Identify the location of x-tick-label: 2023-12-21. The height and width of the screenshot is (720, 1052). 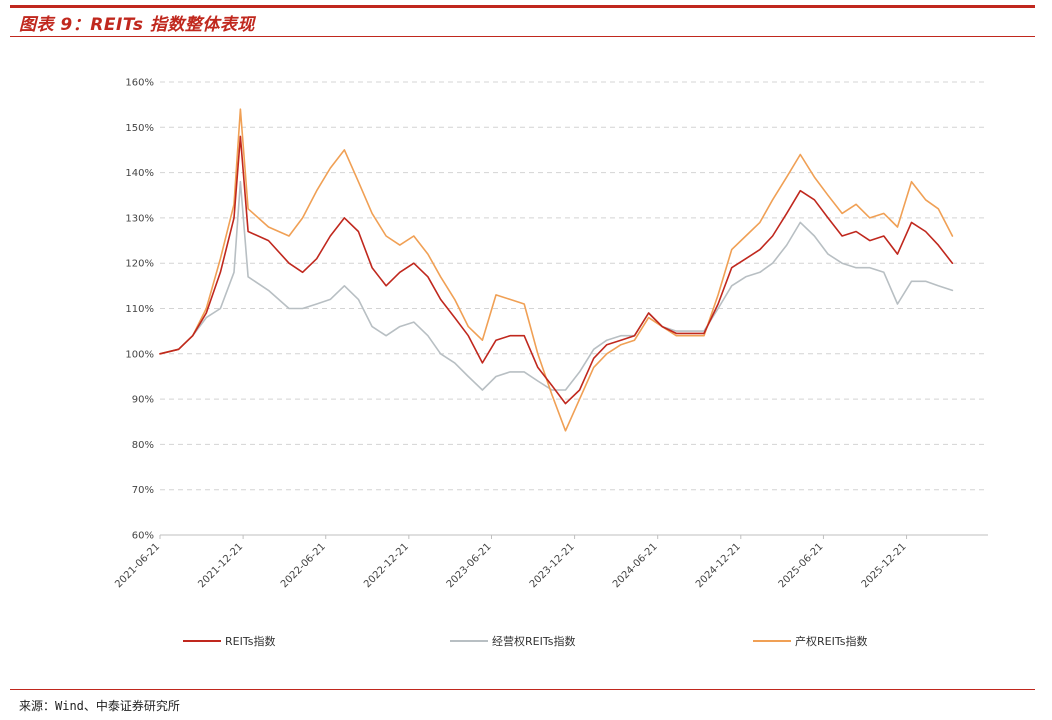
(552, 565).